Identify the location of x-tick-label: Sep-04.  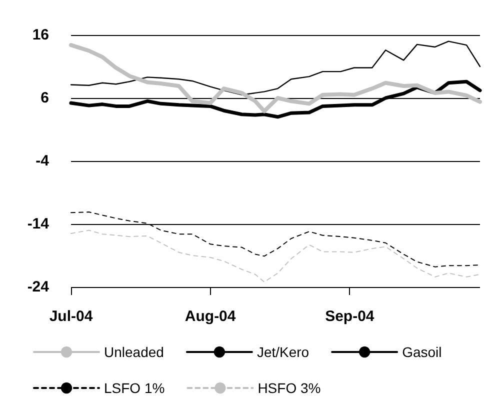
(350, 316).